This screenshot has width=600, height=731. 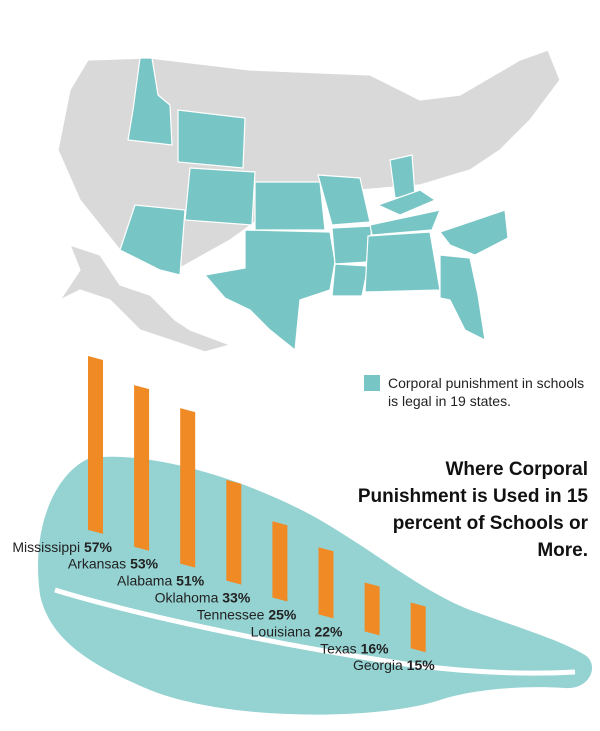 What do you see at coordinates (145, 298) in the screenshot?
I see `alaska` at bounding box center [145, 298].